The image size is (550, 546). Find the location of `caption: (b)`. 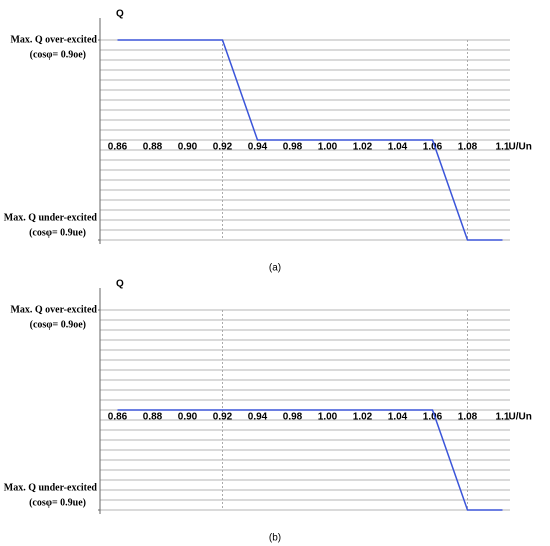

caption: (b) is located at coordinates (275, 538).